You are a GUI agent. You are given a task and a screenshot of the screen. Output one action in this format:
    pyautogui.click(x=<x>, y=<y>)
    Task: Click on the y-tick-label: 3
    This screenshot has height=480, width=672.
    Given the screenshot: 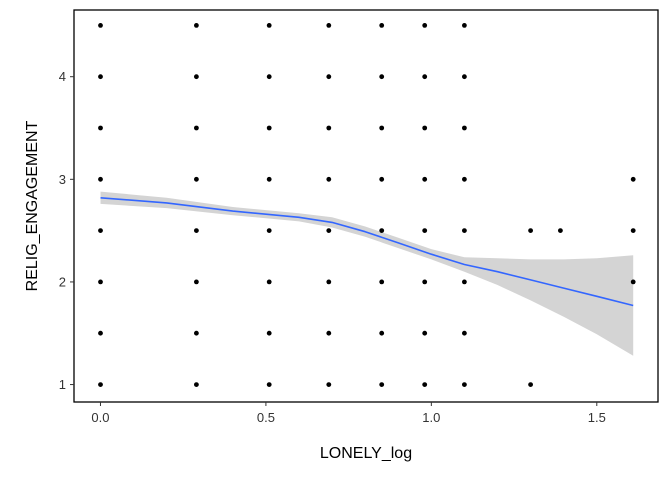 What is the action you would take?
    pyautogui.click(x=62, y=179)
    